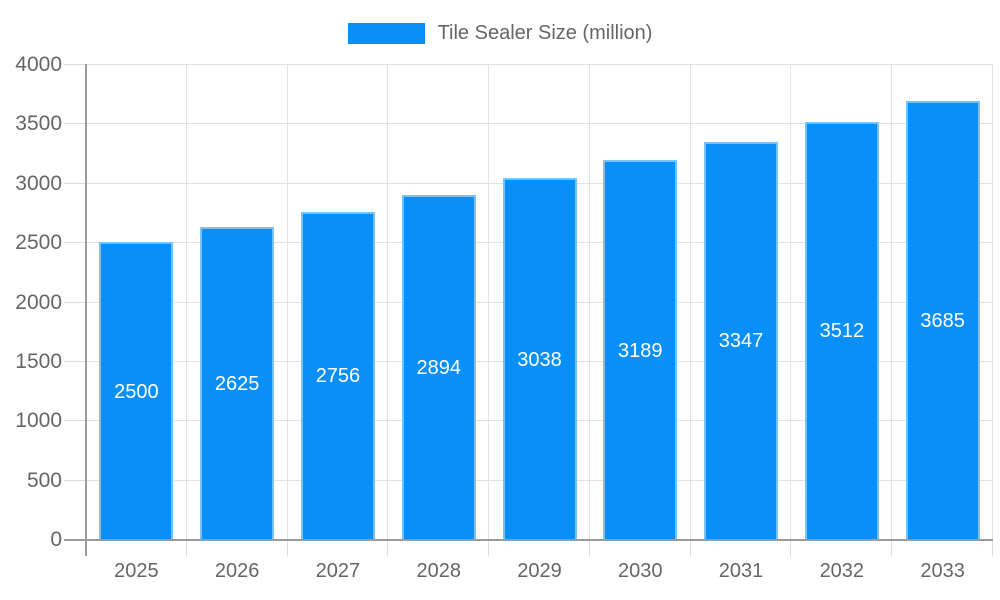 This screenshot has width=1000, height=600. I want to click on bar: 2625, so click(237, 383).